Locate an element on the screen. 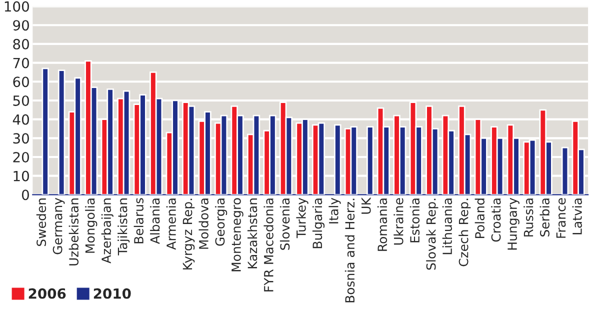 The width and height of the screenshot is (594, 314). x-tick-label: Belarus is located at coordinates (139, 221).